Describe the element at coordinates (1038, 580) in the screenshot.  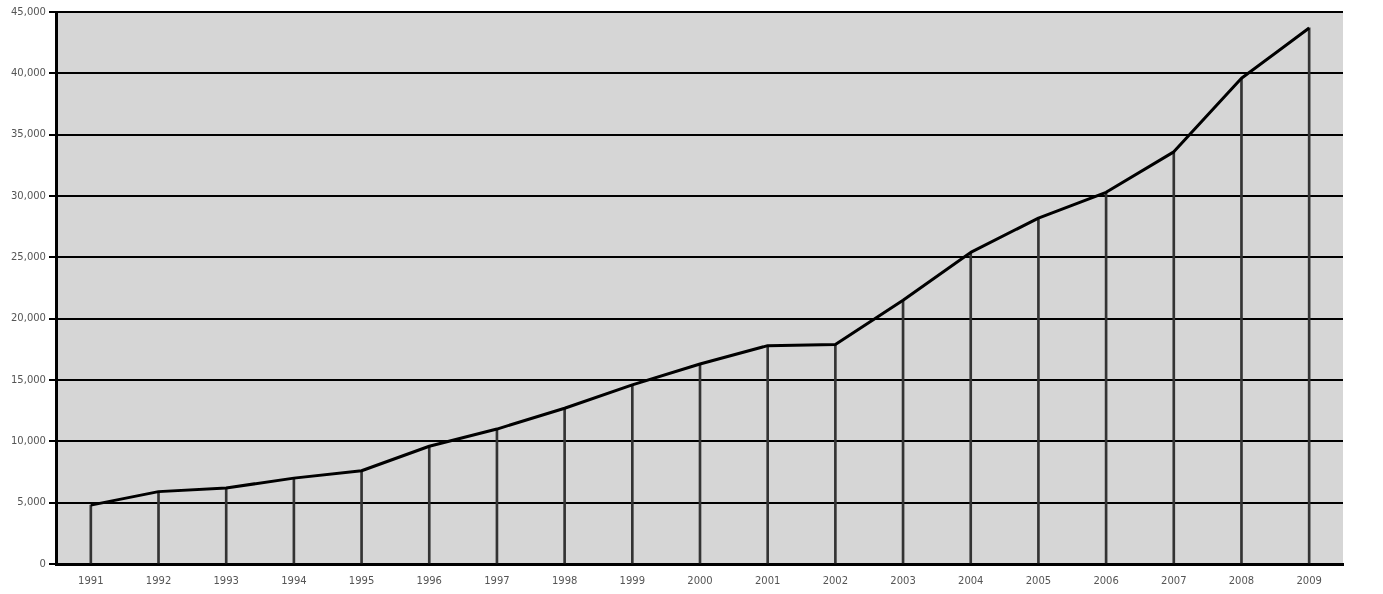
I see `x-tick-label: 2005` at that location.